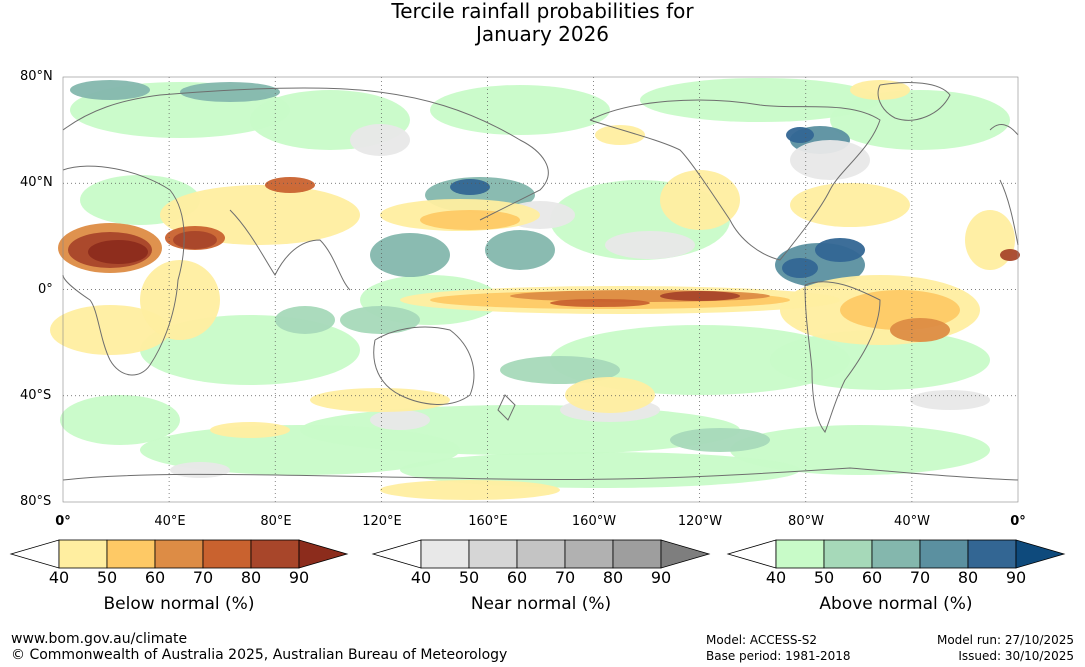 Image resolution: width=1085 pixels, height=667 pixels. What do you see at coordinates (920, 577) in the screenshot?
I see `above-tick-70: 70` at bounding box center [920, 577].